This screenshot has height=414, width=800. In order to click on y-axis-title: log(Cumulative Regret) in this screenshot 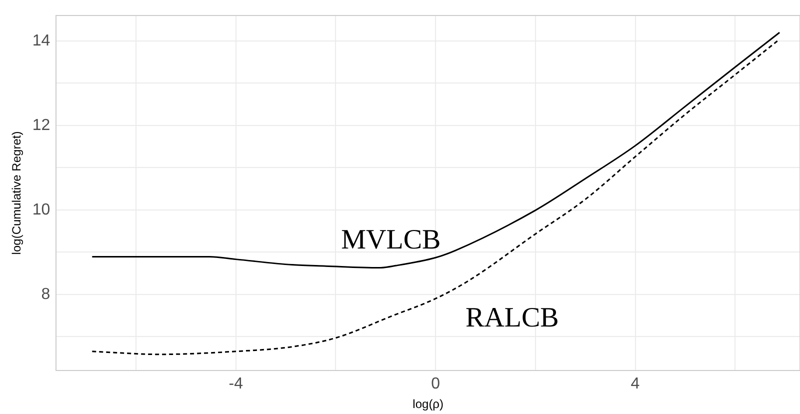, I will do `click(17, 193)`.